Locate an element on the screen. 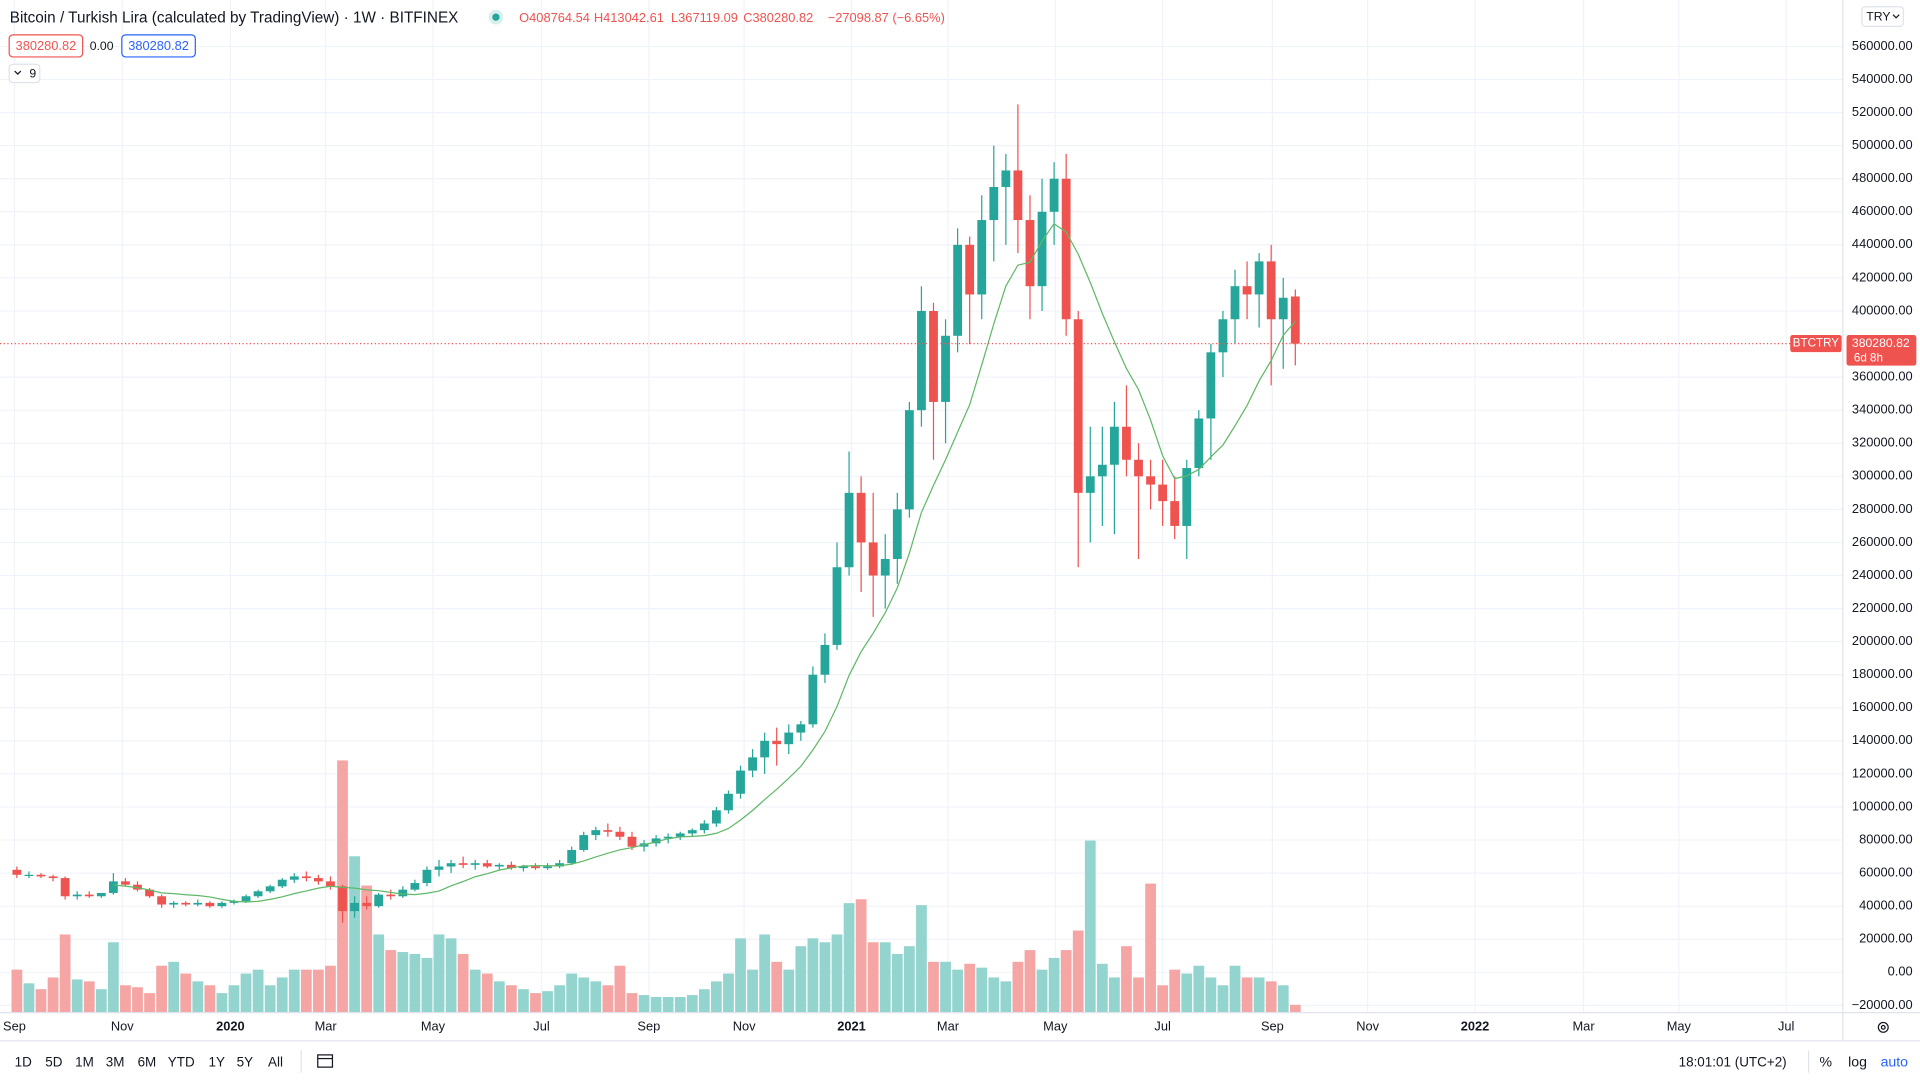 The image size is (1920, 1080). scale-button: % is located at coordinates (1825, 1062).